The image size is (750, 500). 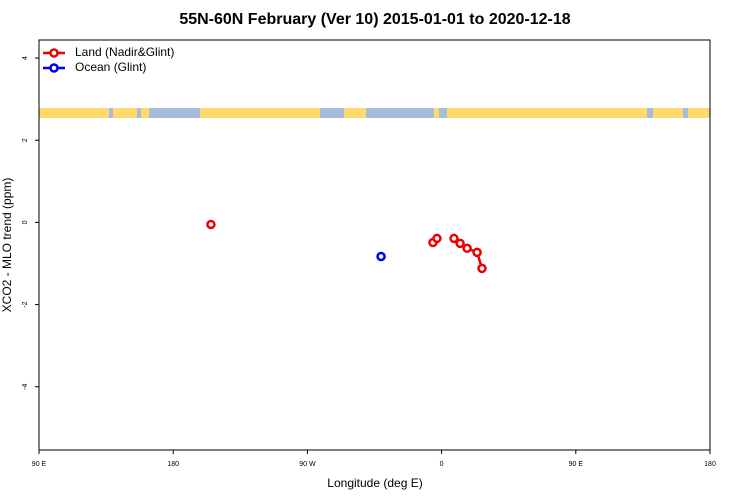 I want to click on y-tick-label: 2, so click(x=25, y=140).